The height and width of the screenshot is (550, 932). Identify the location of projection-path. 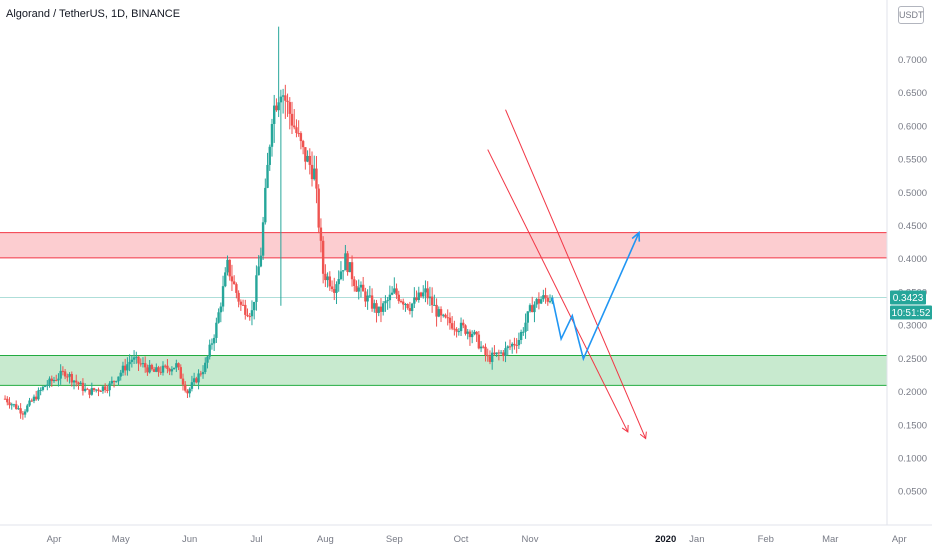
(595, 297).